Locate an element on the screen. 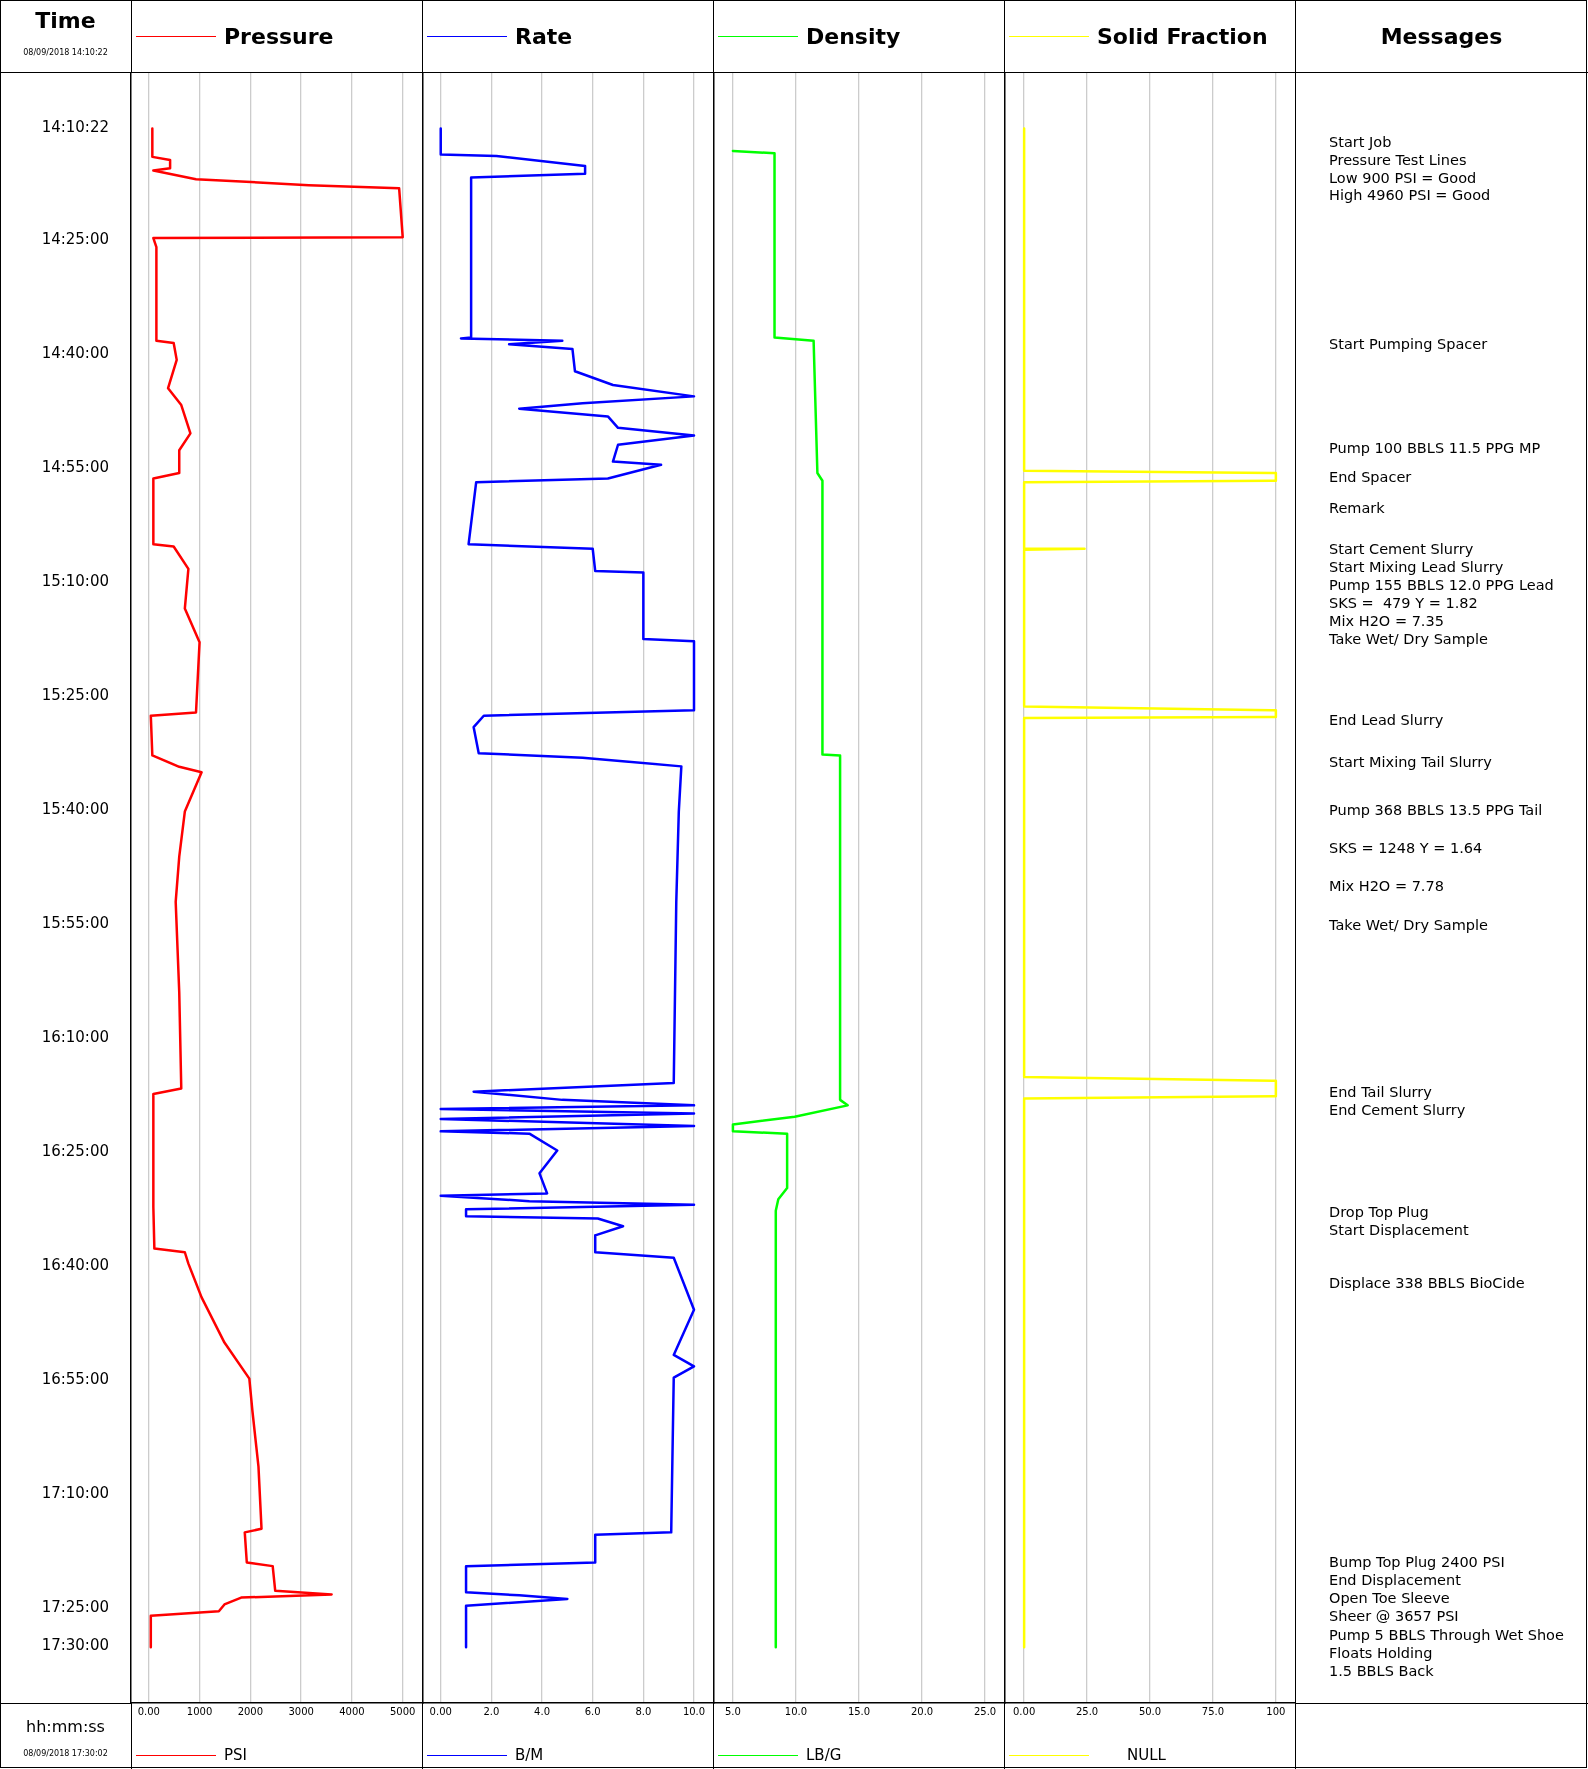 The width and height of the screenshot is (1588, 1769). text: Start Cement Slurry is located at coordinates (1401, 549).